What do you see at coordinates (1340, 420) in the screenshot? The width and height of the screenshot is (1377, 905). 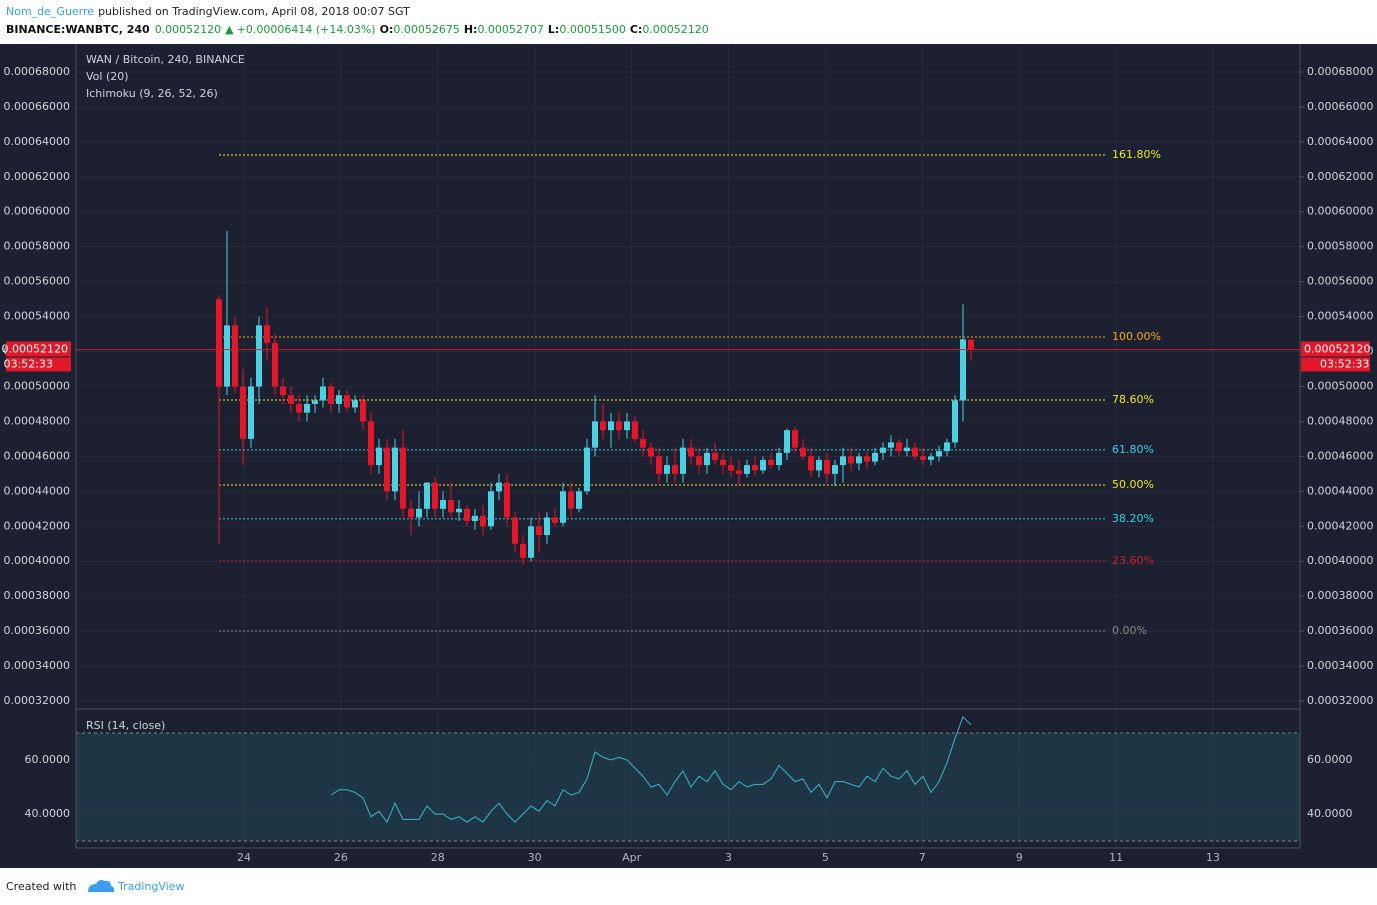 I see `y-tick-label: 0.00048000` at bounding box center [1340, 420].